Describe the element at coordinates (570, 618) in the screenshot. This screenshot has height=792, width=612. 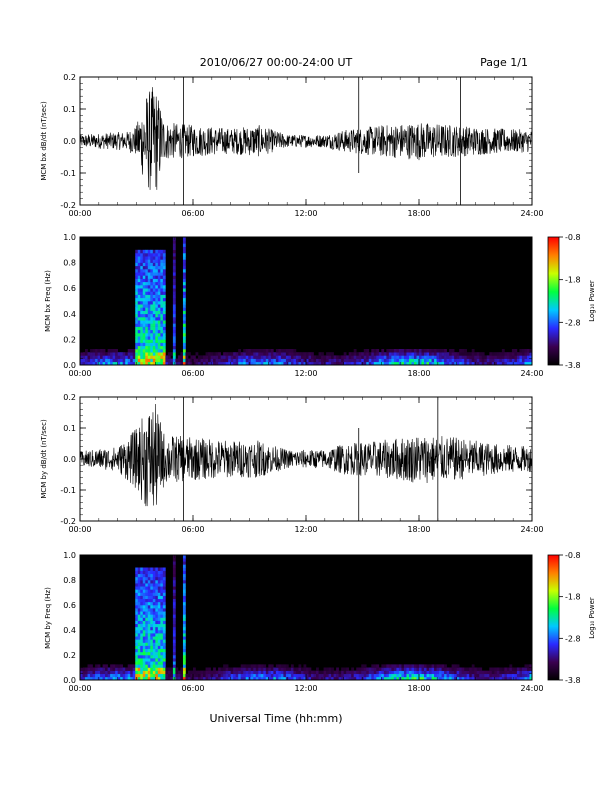
I see `colorbar-ticks: -0.8-1.8-2.8-3.8` at that location.